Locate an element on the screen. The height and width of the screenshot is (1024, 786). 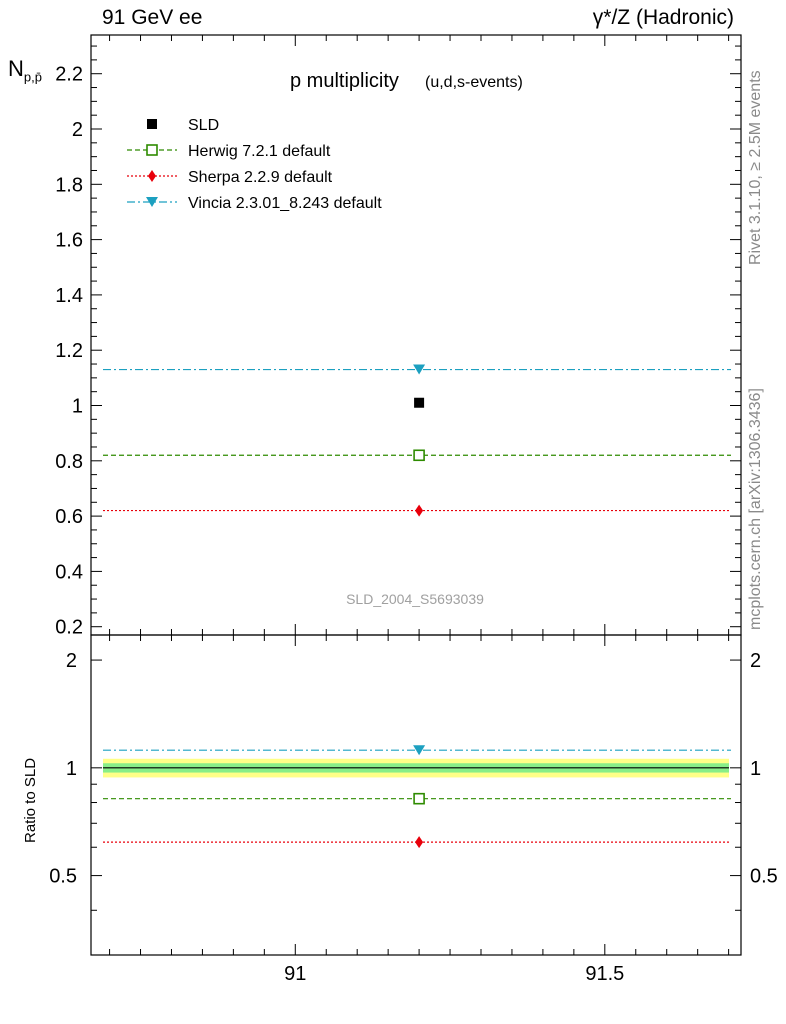
legend-label: SLD is located at coordinates (203, 125).